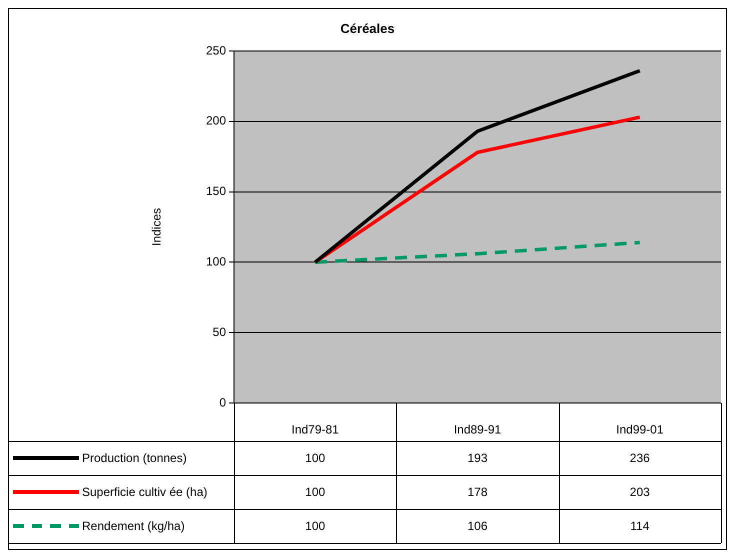  Describe the element at coordinates (145, 492) in the screenshot. I see `legend-label: Superficie cultiv ée (ha)` at that location.